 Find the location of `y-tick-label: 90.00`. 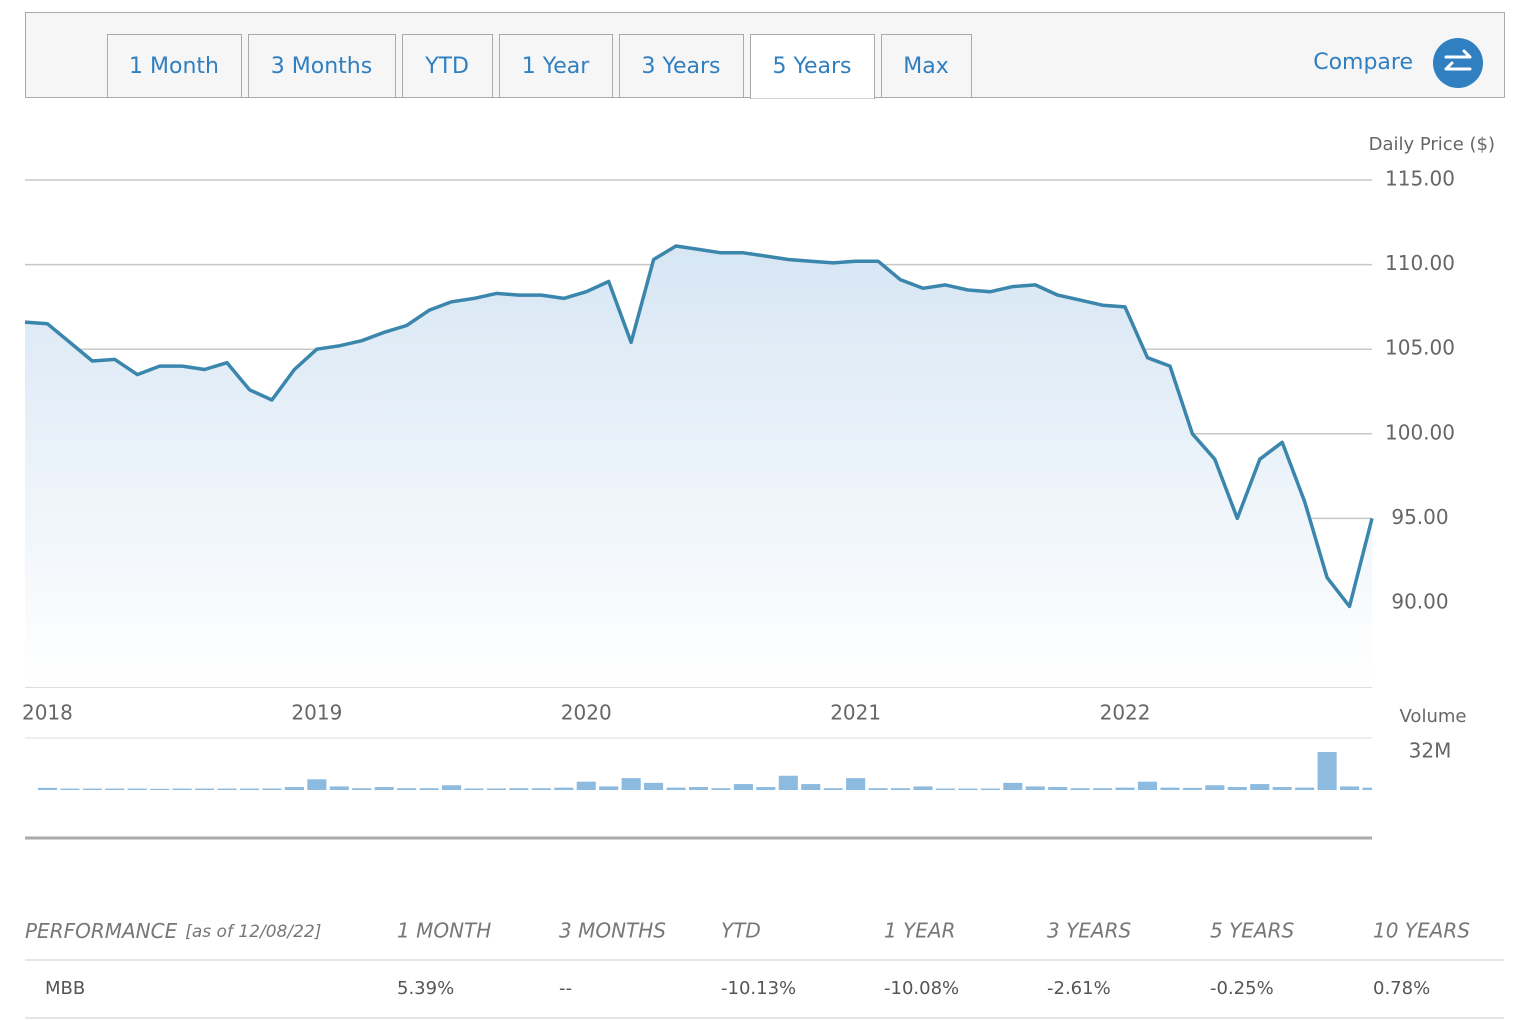

y-tick-label: 90.00 is located at coordinates (1419, 602).